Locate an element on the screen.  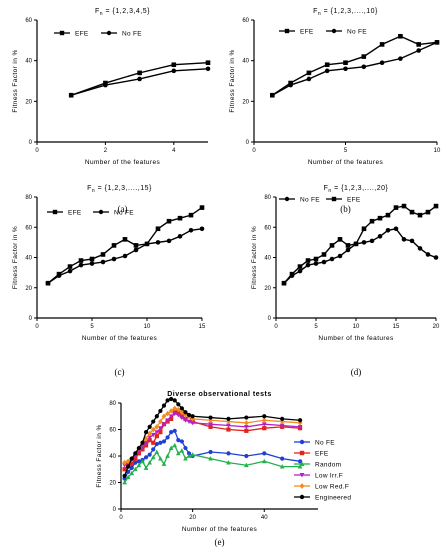
legend-label: Random is located at coordinates (328, 464).